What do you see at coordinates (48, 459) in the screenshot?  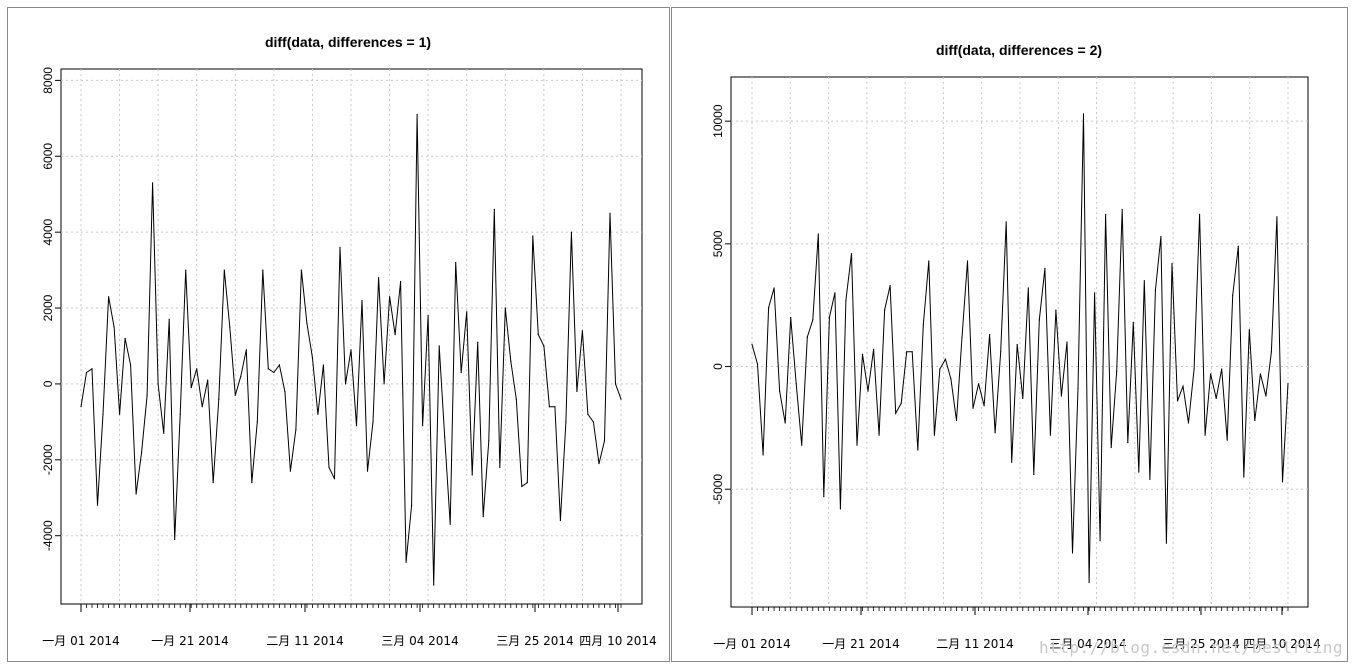 I see `y-tick-label: -2000` at bounding box center [48, 459].